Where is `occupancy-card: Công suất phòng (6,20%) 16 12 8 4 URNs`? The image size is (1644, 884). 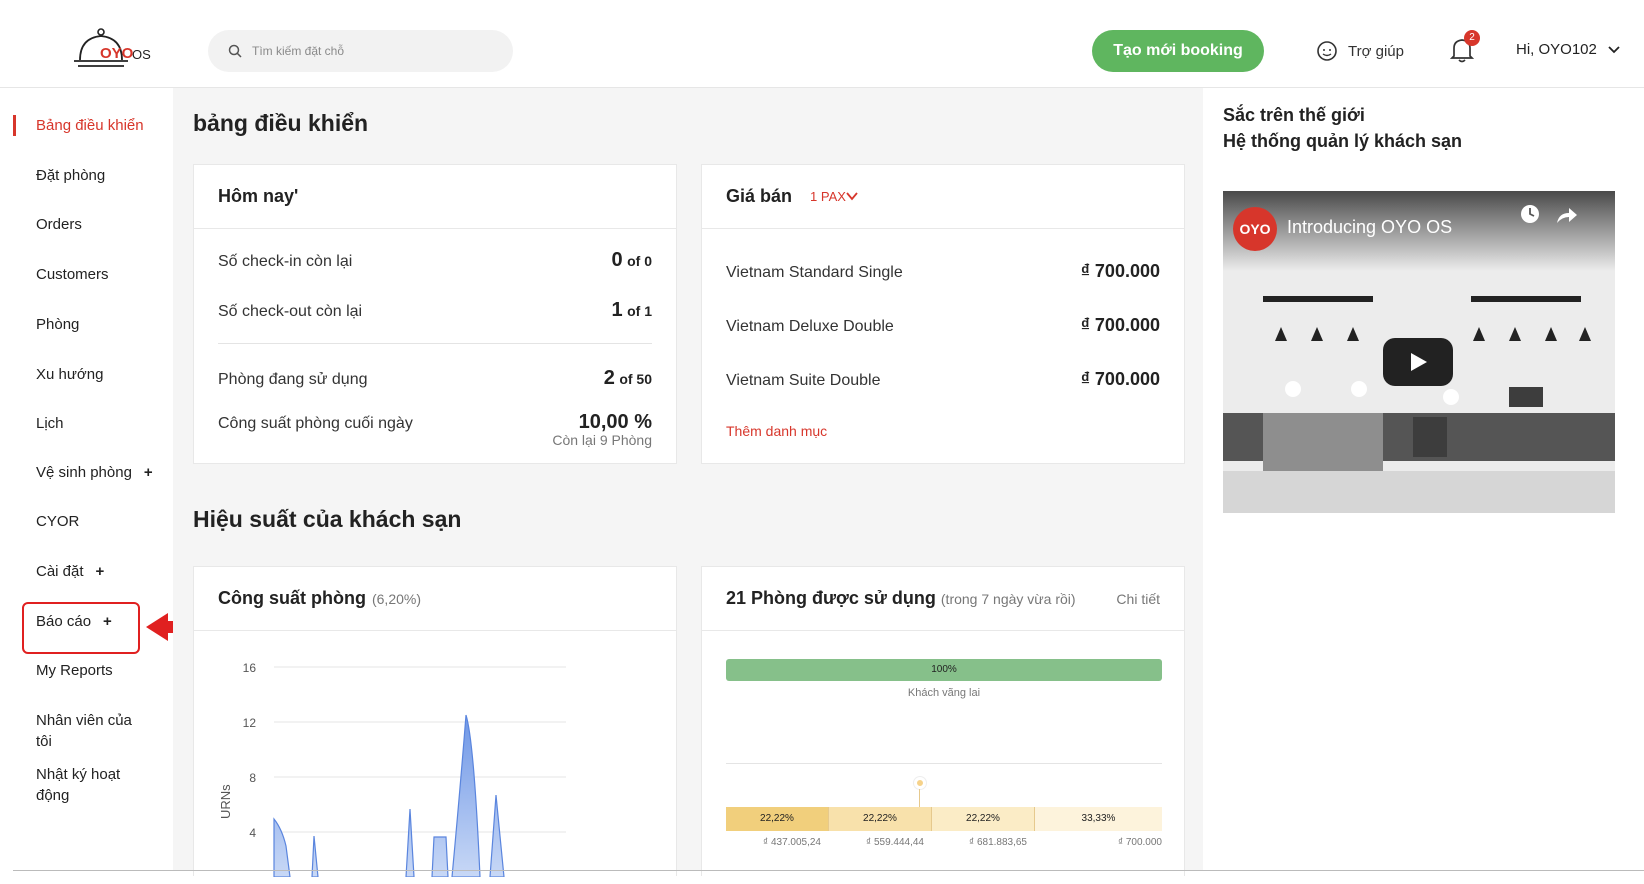 occupancy-card: Công suất phòng (6,20%) 16 12 8 4 URNs is located at coordinates (435, 721).